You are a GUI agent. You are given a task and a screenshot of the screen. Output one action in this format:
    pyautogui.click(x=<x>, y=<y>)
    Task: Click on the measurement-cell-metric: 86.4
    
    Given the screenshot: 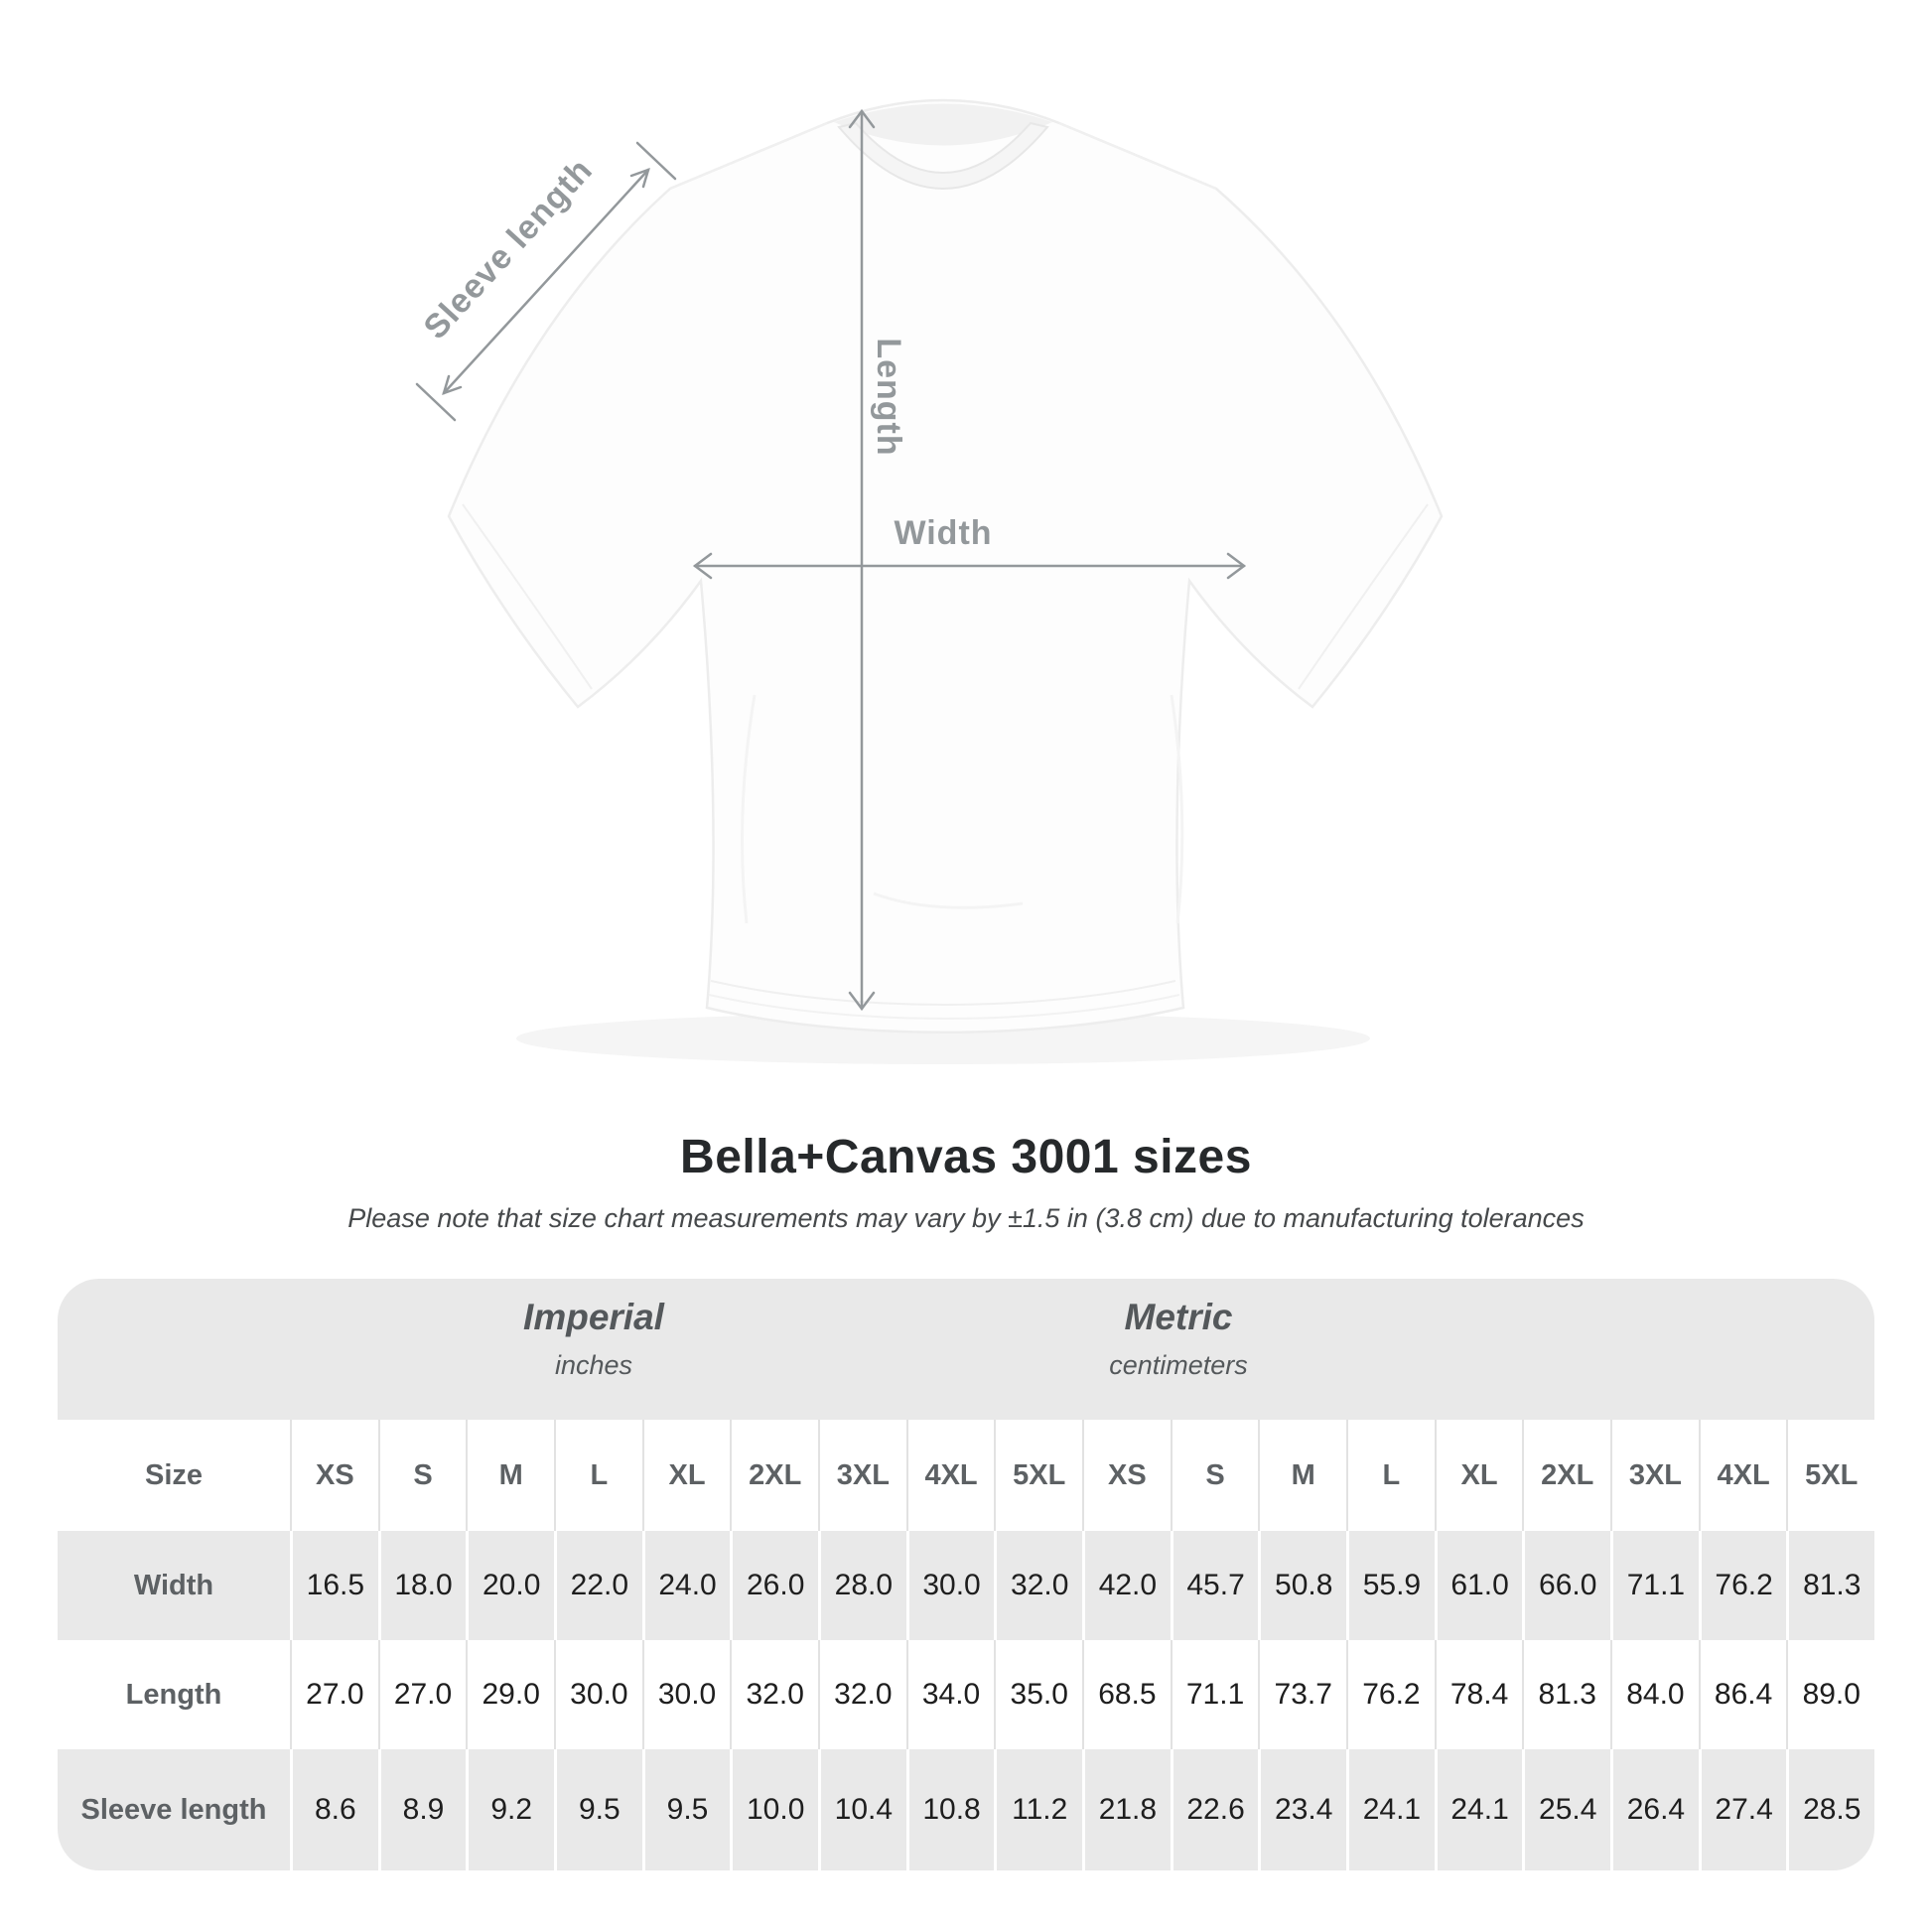 What is the action you would take?
    pyautogui.click(x=1743, y=1695)
    